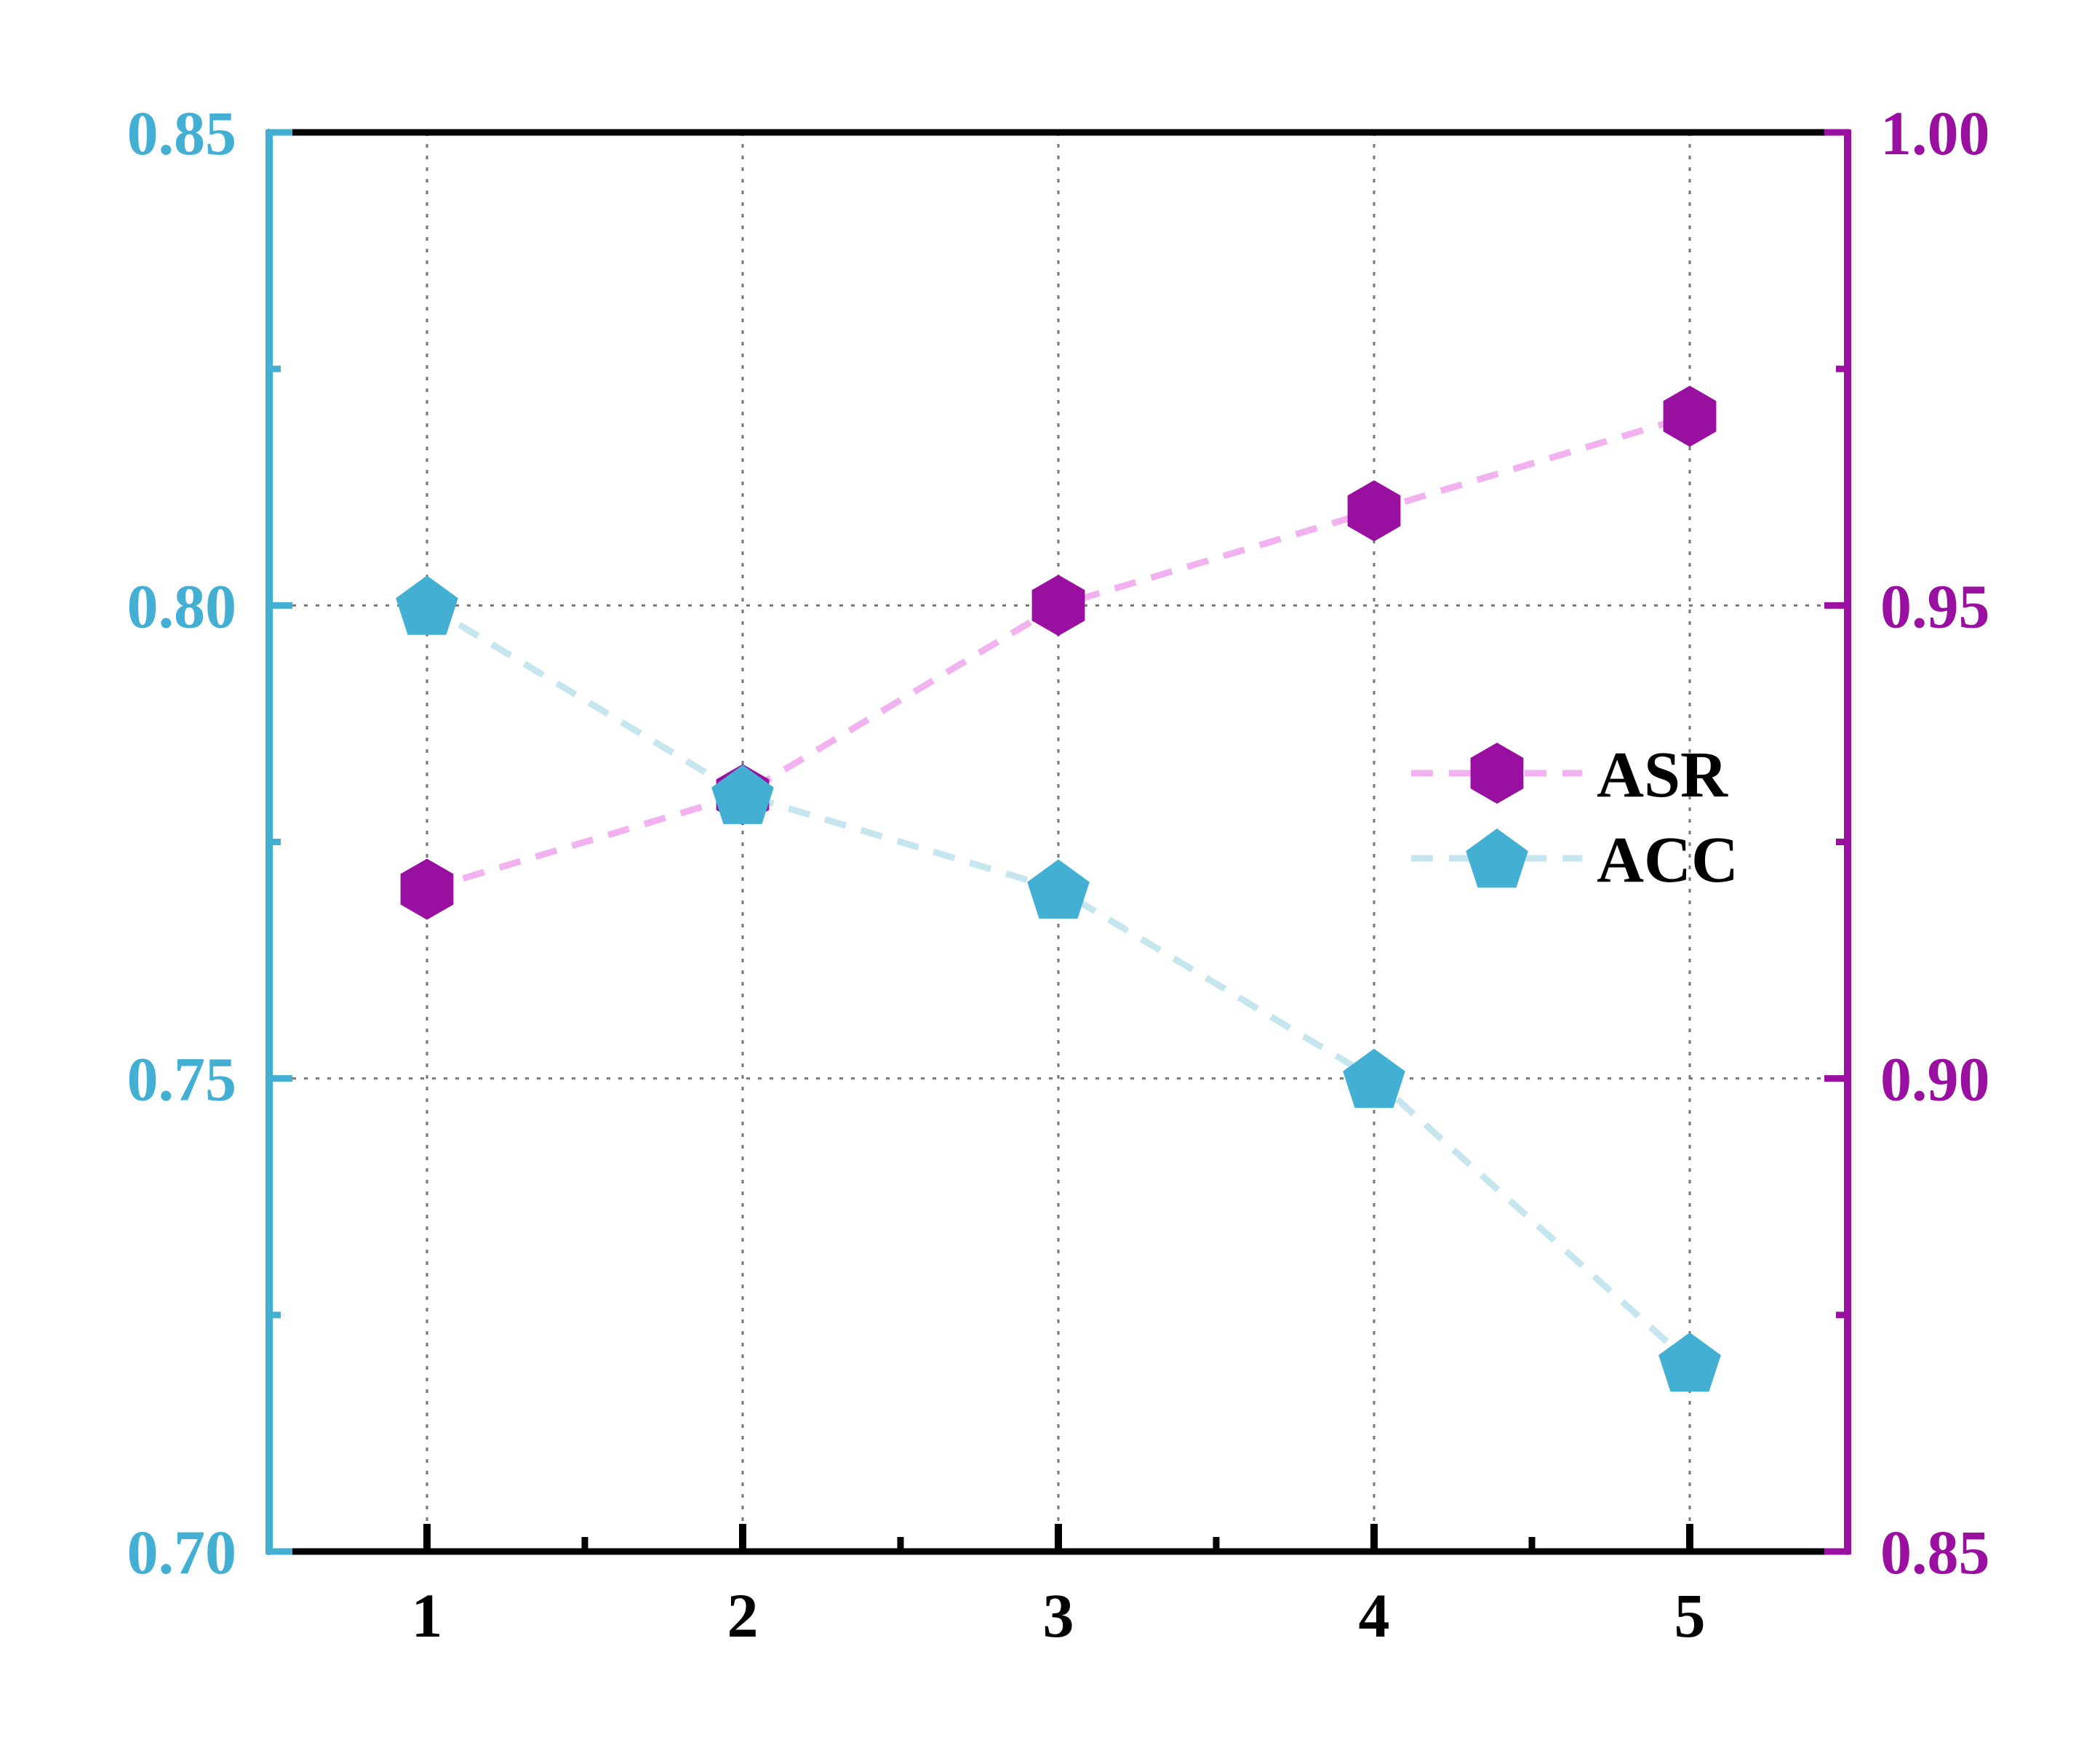 The image size is (2100, 1737). Describe the element at coordinates (182, 606) in the screenshot. I see `y-left-tick-label: 0.80` at that location.